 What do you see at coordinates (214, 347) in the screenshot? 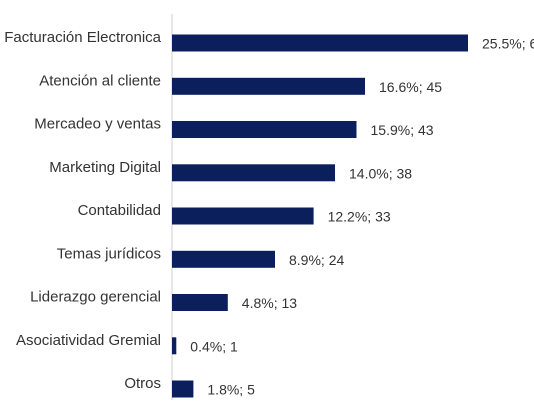
I see `data-label: 0.4%; 1` at bounding box center [214, 347].